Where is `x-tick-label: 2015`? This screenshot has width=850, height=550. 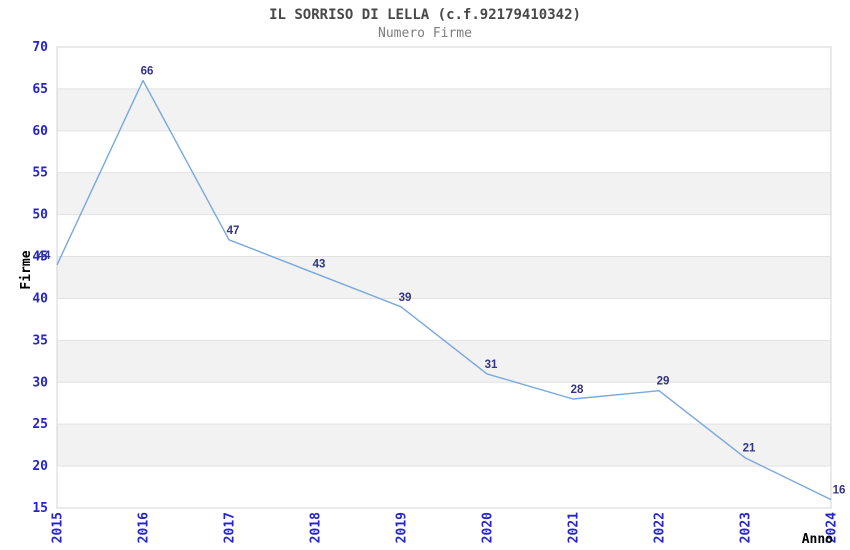
x-tick-label: 2015 is located at coordinates (58, 527).